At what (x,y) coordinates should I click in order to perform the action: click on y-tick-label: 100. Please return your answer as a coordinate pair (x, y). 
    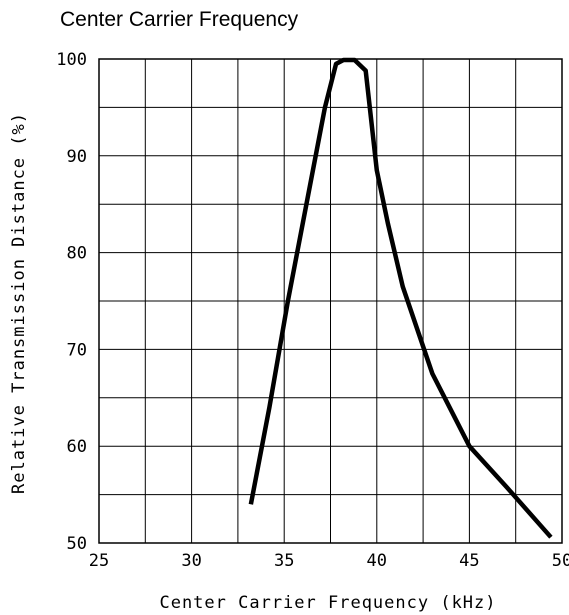
    Looking at the image, I should click on (71, 60).